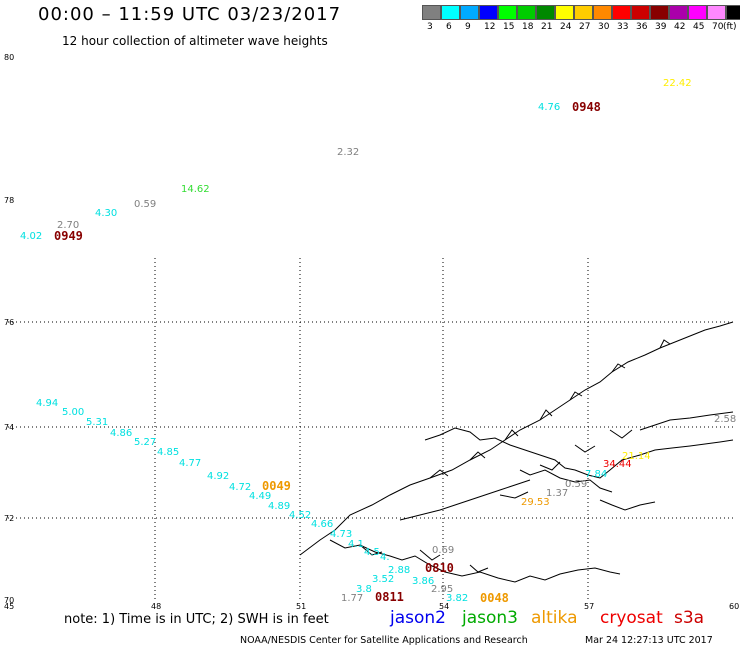  What do you see at coordinates (364, 589) in the screenshot?
I see `wave-height-label: 3.8` at bounding box center [364, 589].